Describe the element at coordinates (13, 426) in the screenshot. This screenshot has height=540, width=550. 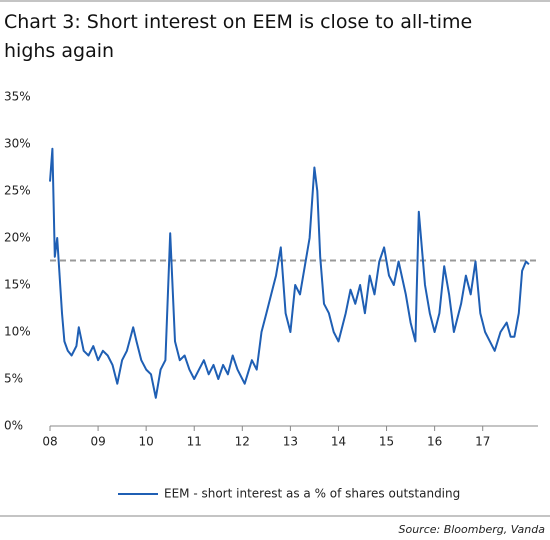
I see `y-tick-label: 0%` at that location.